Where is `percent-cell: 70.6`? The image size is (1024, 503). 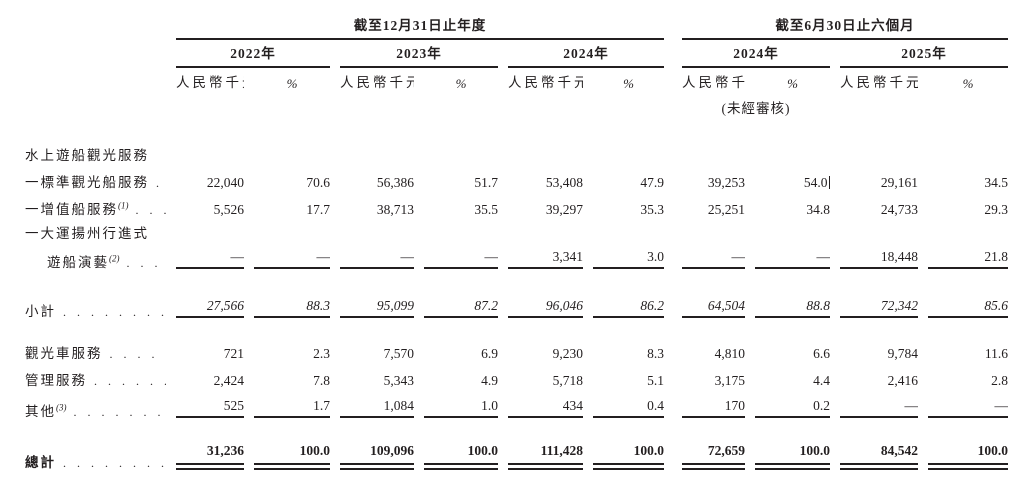
percent-cell: 70.6 is located at coordinates (318, 182).